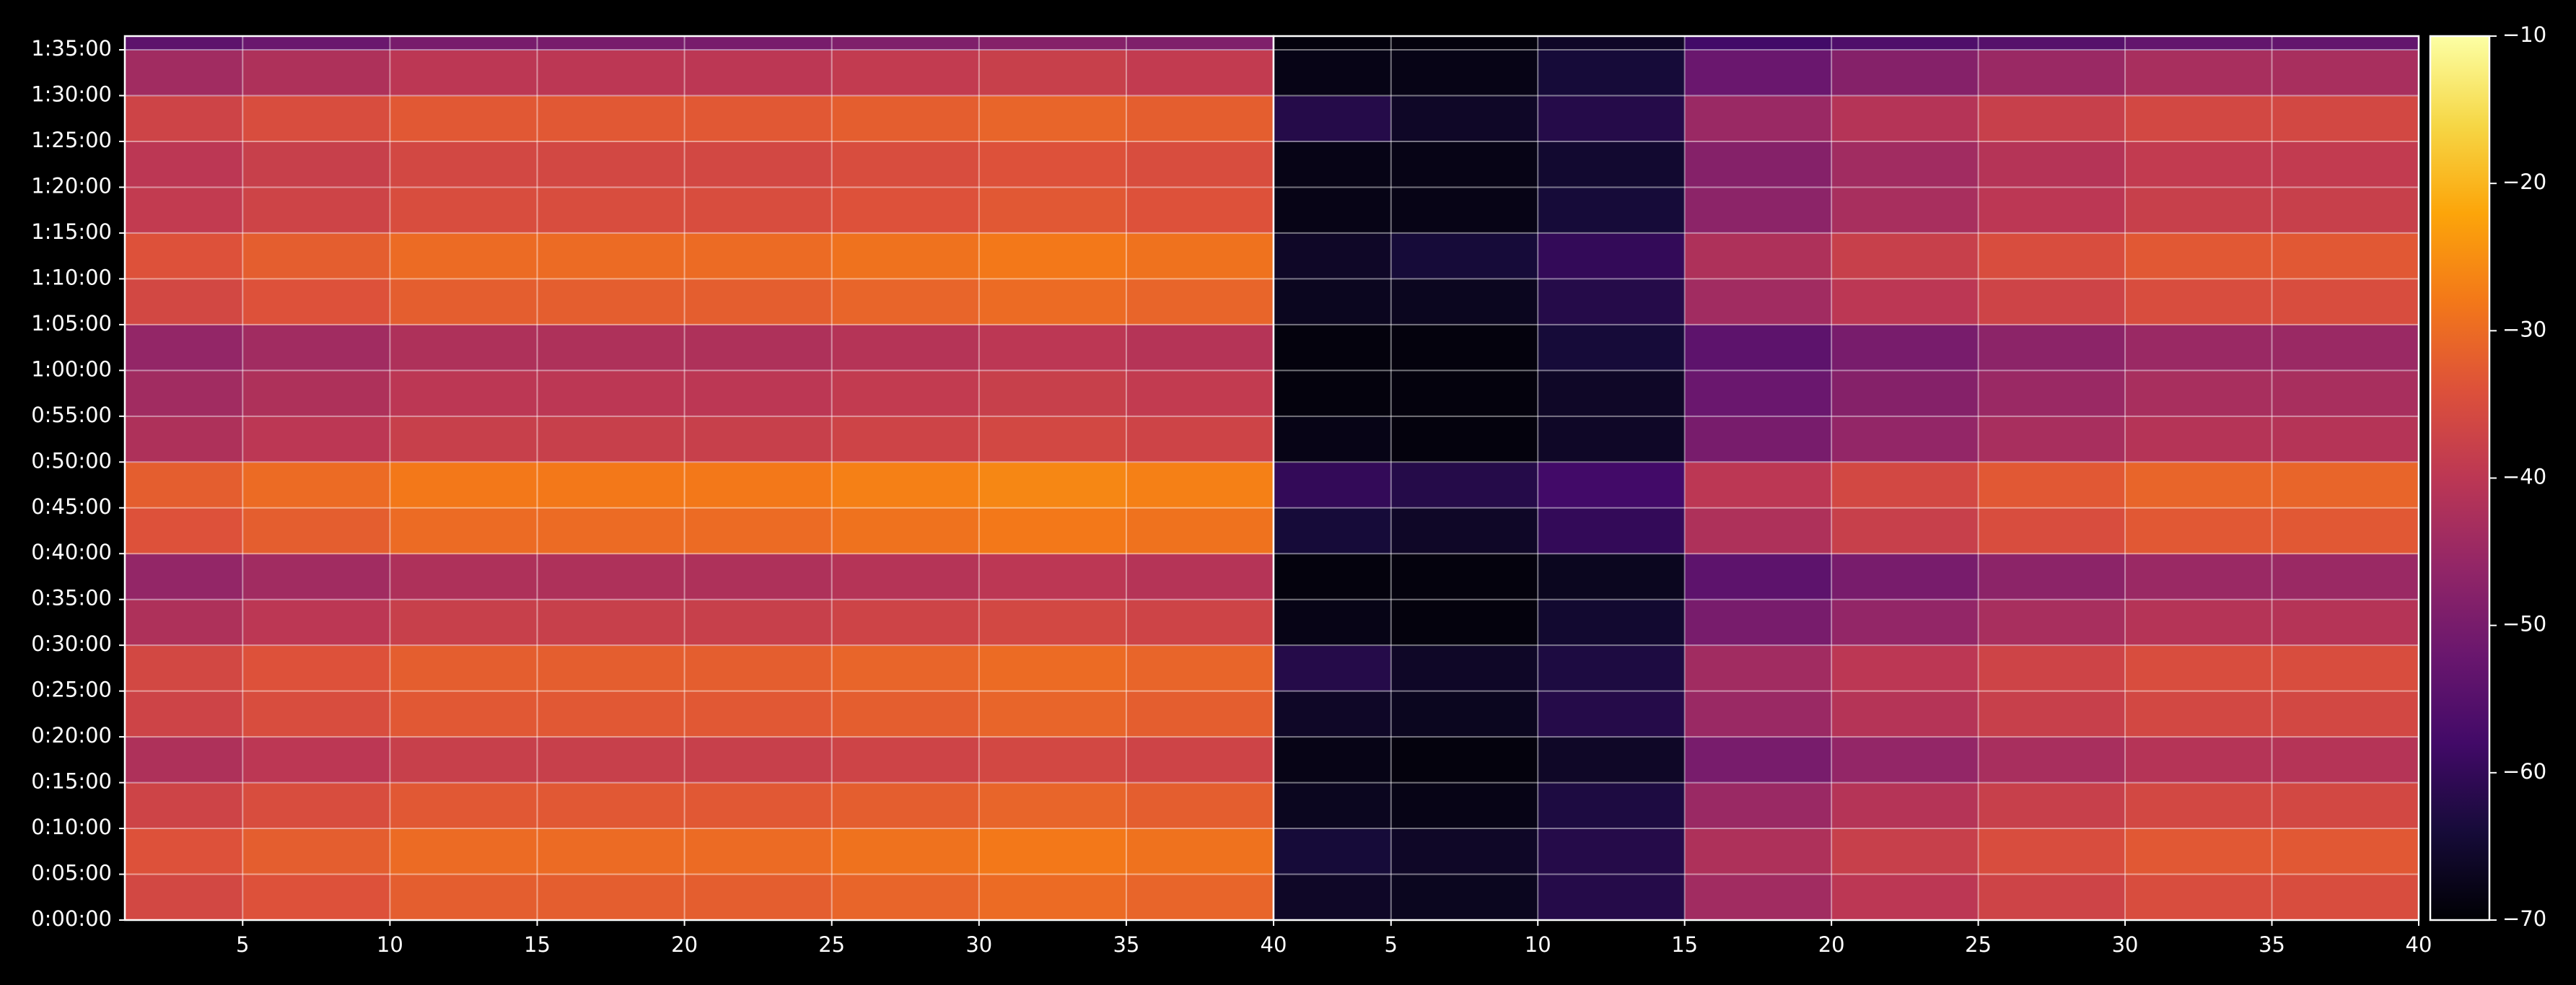  Describe the element at coordinates (1538, 944) in the screenshot. I see `x-tick-label: 10` at that location.